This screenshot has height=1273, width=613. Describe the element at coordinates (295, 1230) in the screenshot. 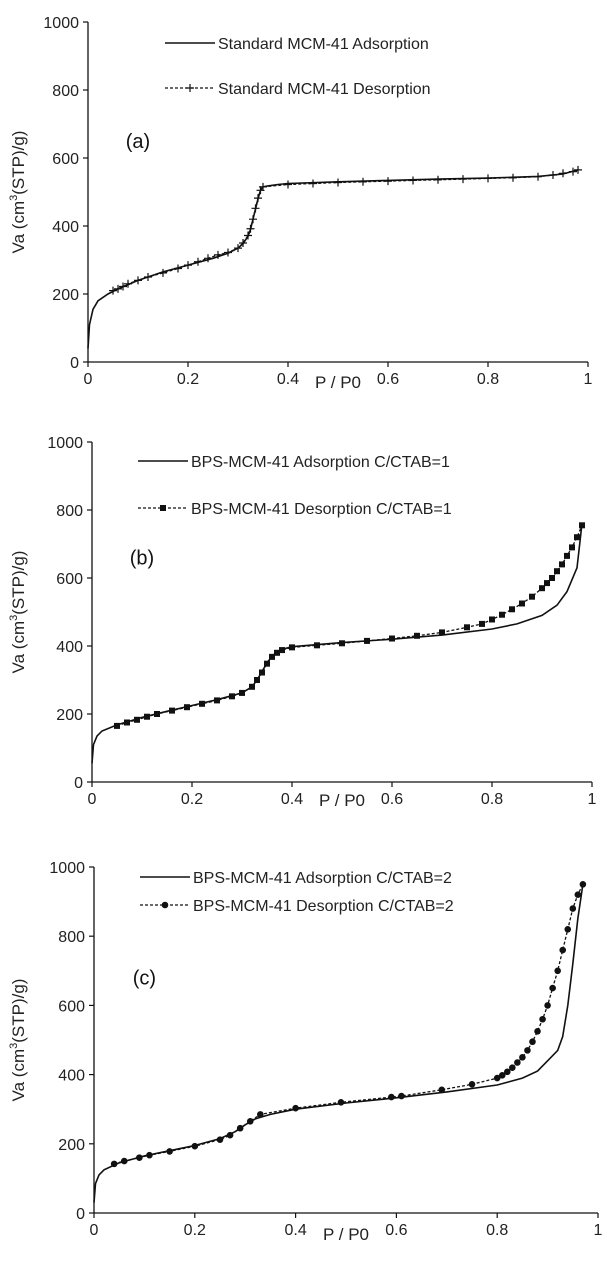

I see `x-tick-label: 0.4` at that location.